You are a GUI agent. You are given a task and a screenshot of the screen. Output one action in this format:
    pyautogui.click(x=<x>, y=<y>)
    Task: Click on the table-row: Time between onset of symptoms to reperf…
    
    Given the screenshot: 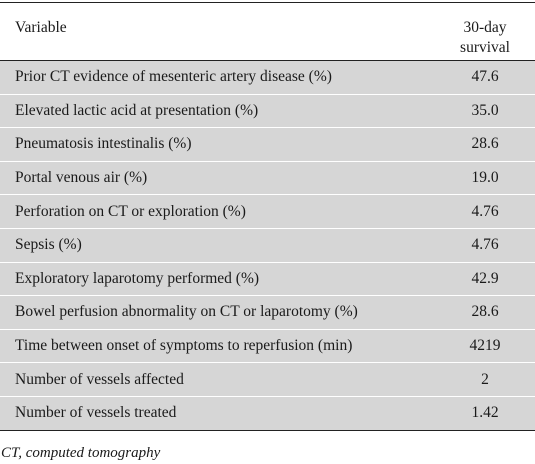 What is the action you would take?
    pyautogui.click(x=267, y=346)
    